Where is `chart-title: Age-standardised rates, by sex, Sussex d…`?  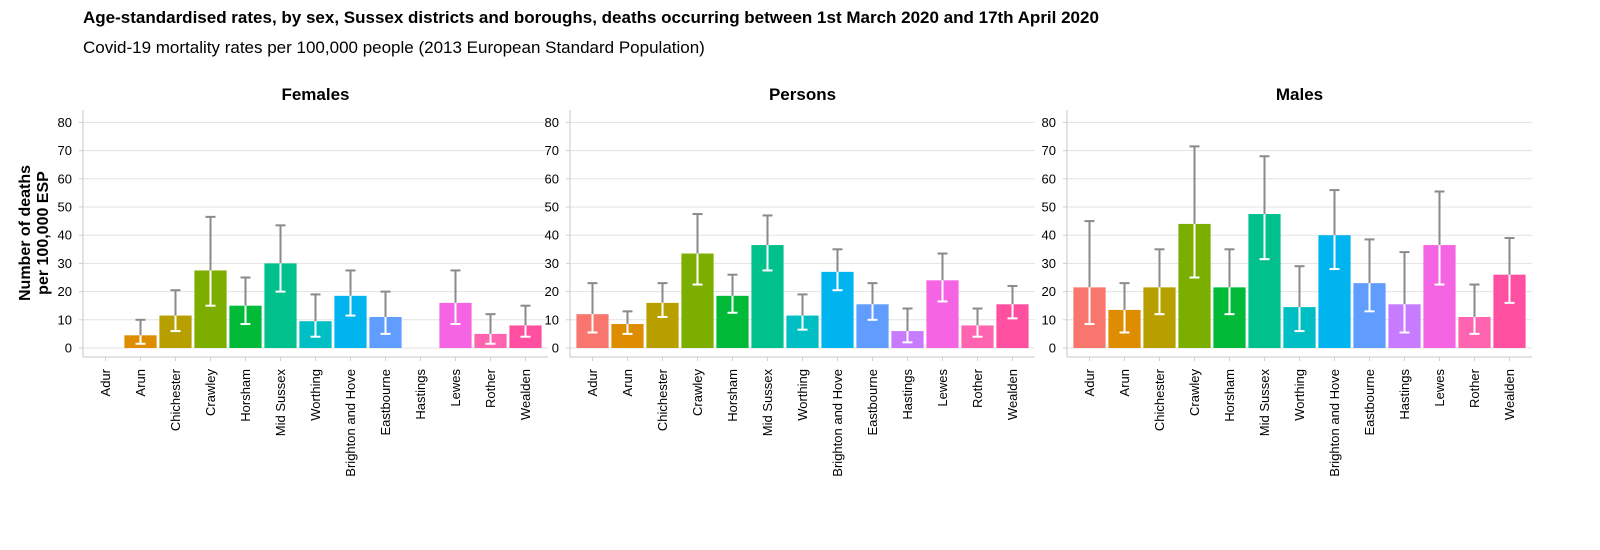 chart-title: Age-standardised rates, by sex, Sussex d… is located at coordinates (591, 17).